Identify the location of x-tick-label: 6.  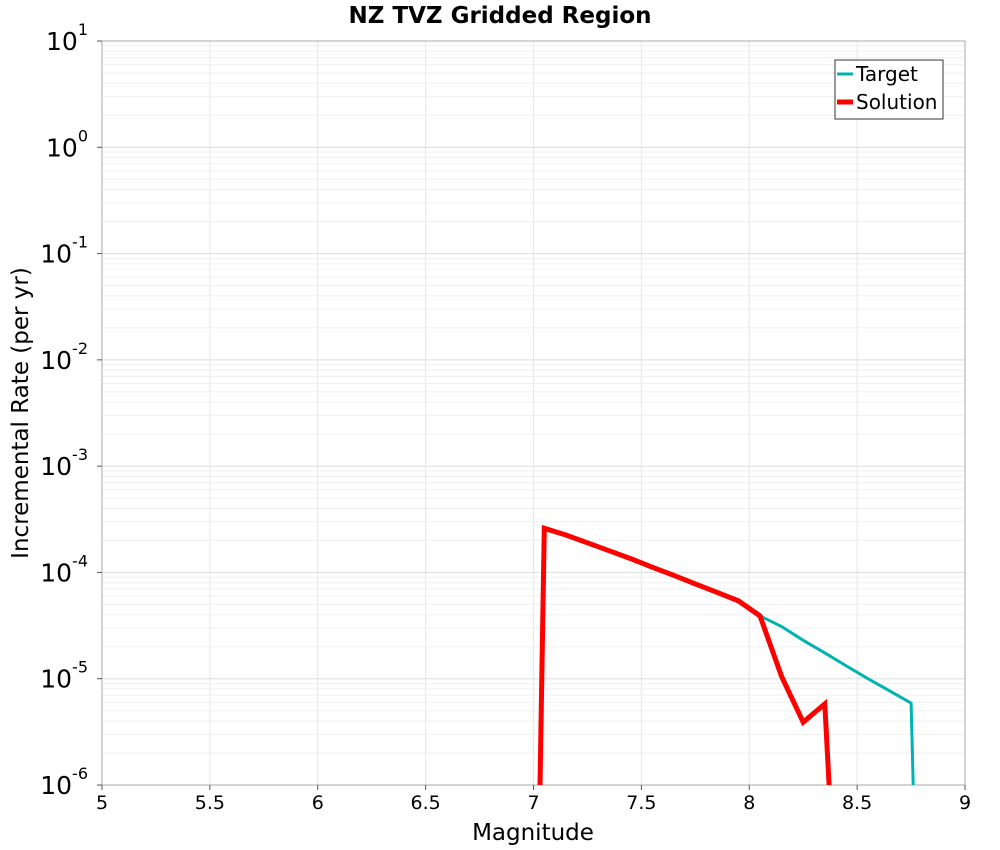
(318, 803).